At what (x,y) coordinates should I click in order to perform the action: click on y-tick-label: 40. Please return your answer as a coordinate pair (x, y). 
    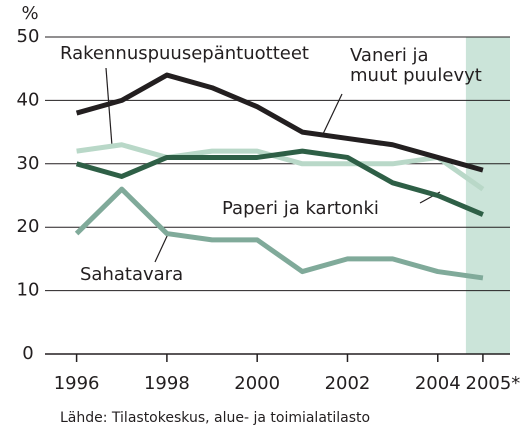
    Looking at the image, I should click on (28, 99).